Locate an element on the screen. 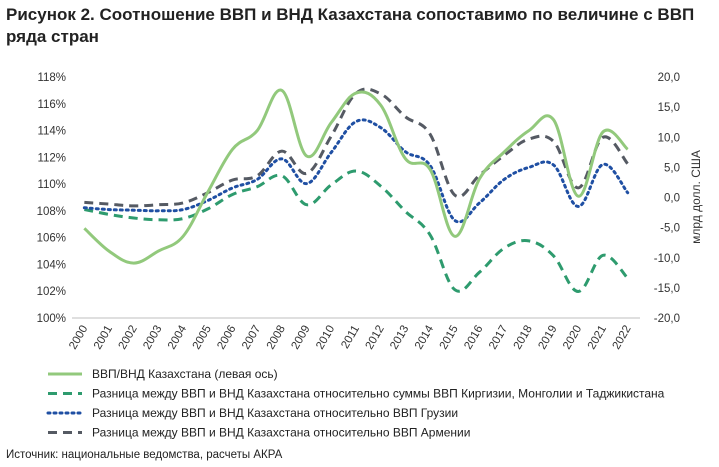  left-axis-tick-label: 104% is located at coordinates (51, 265).